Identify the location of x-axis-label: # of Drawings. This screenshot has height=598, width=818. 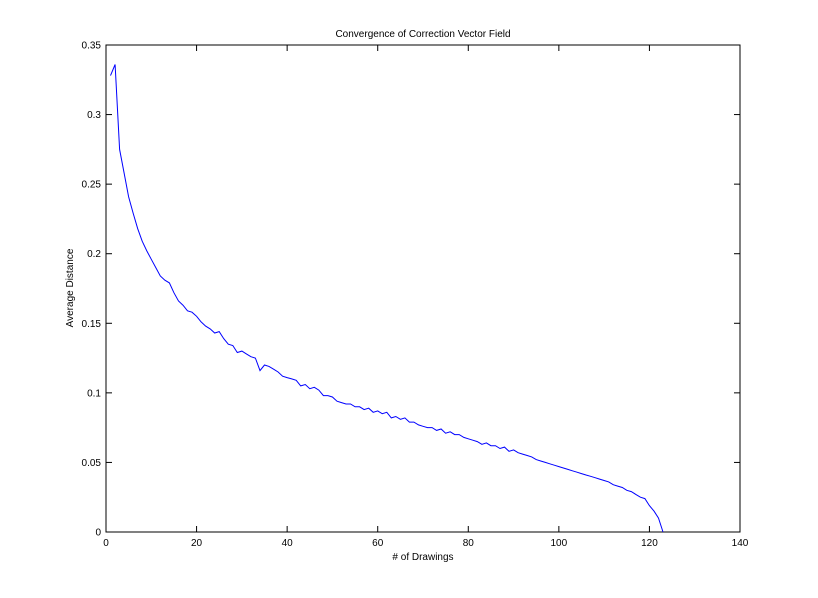
(422, 557).